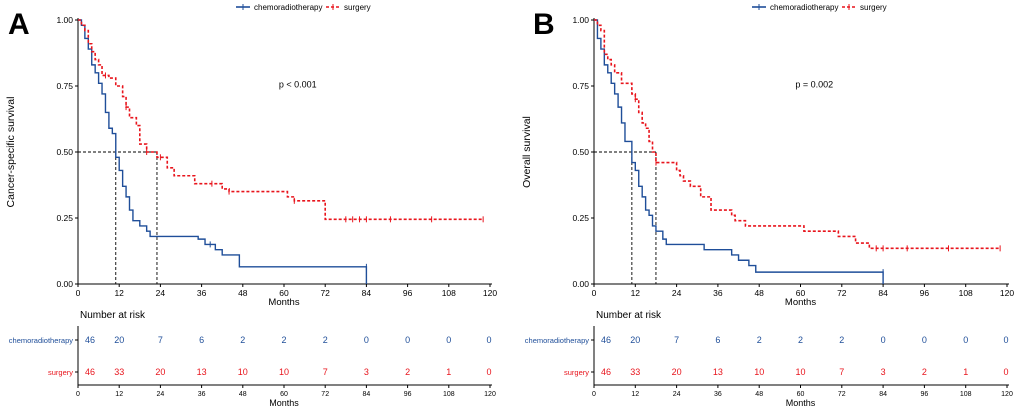  Describe the element at coordinates (298, 84) in the screenshot. I see `p-value: p < 0.001` at that location.